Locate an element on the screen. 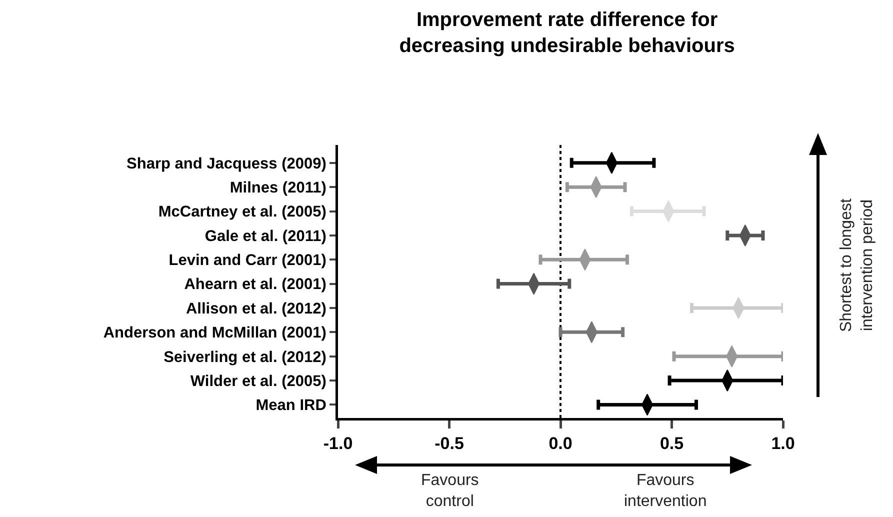 Image resolution: width=893 pixels, height=517 pixels. x-tick-label: 0.0 is located at coordinates (560, 443).